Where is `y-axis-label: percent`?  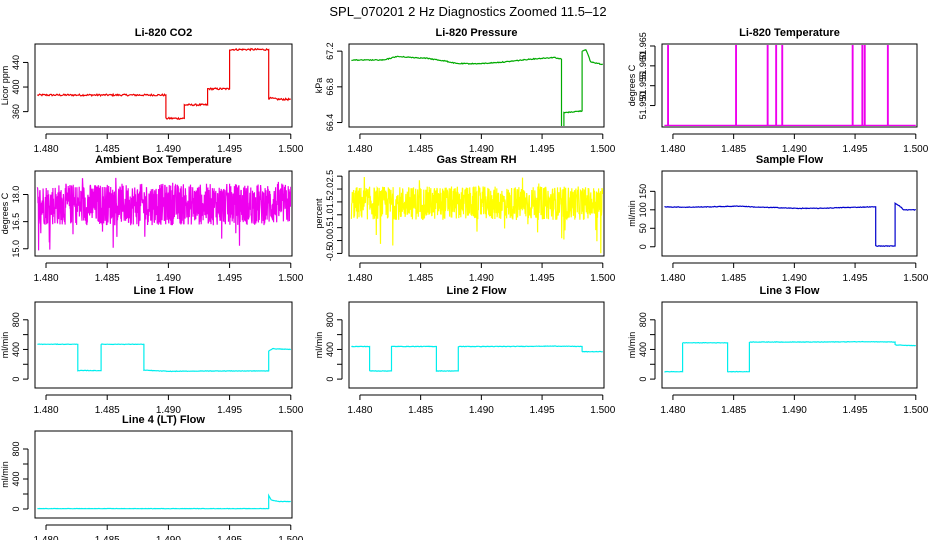
y-axis-label: percent is located at coordinates (319, 213).